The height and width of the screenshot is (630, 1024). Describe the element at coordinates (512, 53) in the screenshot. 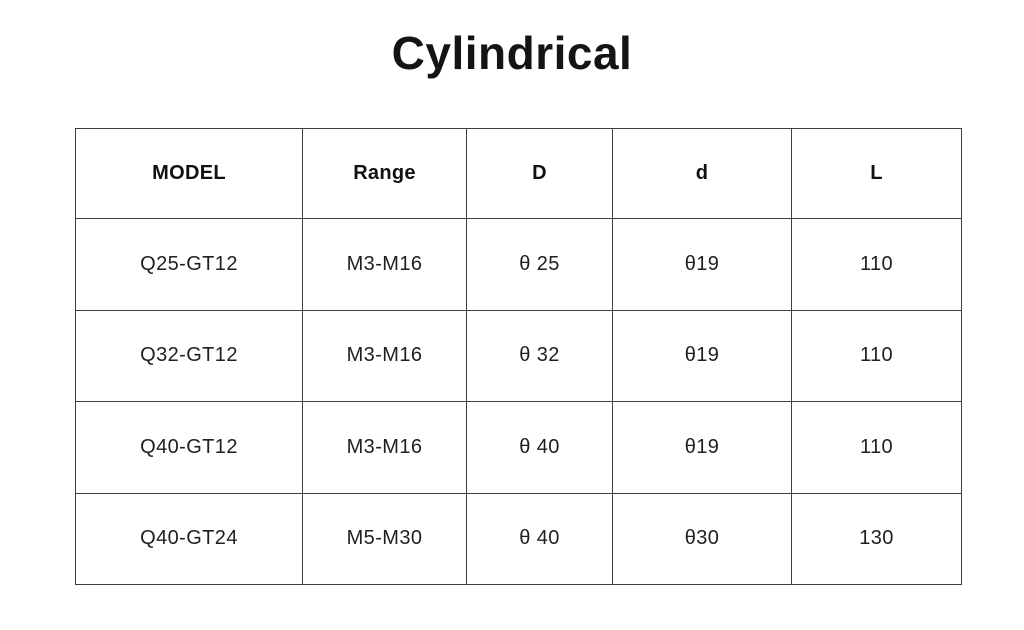

I see `page-title: Cylindrical` at that location.